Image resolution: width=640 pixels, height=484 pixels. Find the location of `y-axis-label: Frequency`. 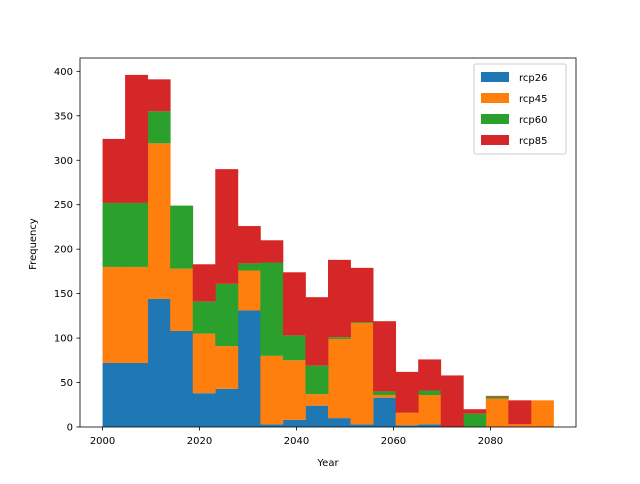

y-axis-label: Frequency is located at coordinates (33, 244).